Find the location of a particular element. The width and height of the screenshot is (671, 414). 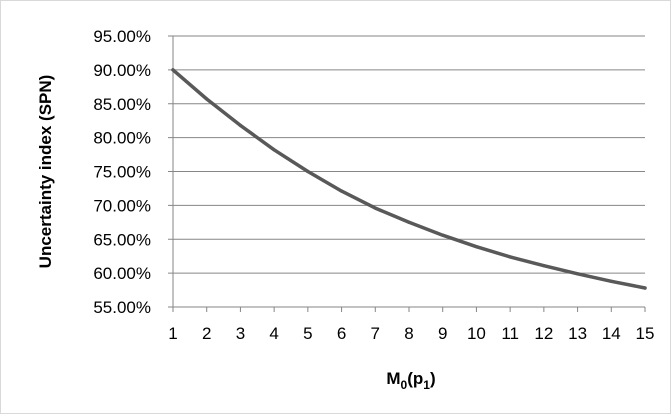

y-tick-label: 75.00% is located at coordinates (122, 172).